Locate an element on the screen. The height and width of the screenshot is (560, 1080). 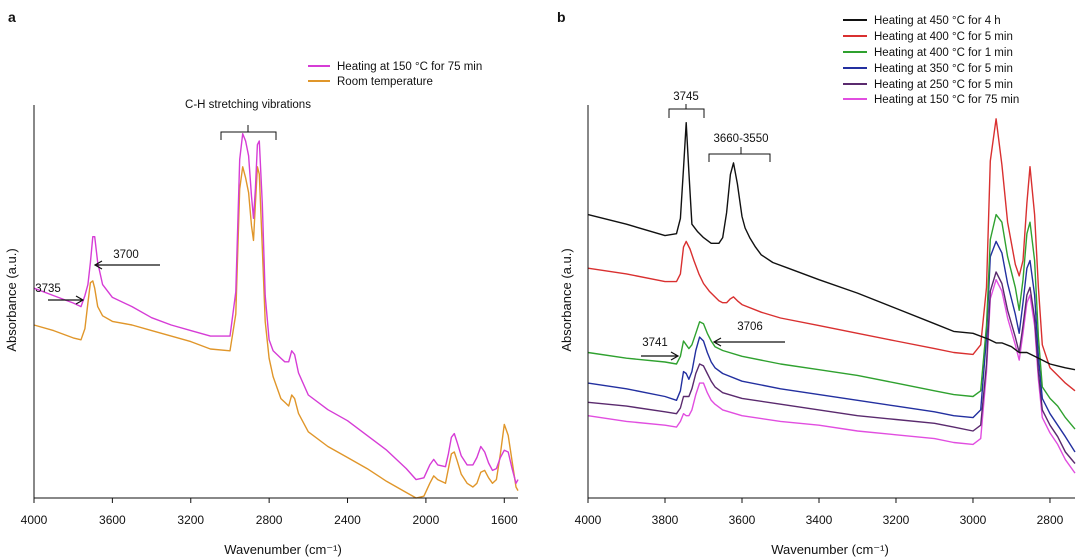
legend-b-label-400c-1min: Heating at 400 °C for 1 min is located at coordinates (943, 53).